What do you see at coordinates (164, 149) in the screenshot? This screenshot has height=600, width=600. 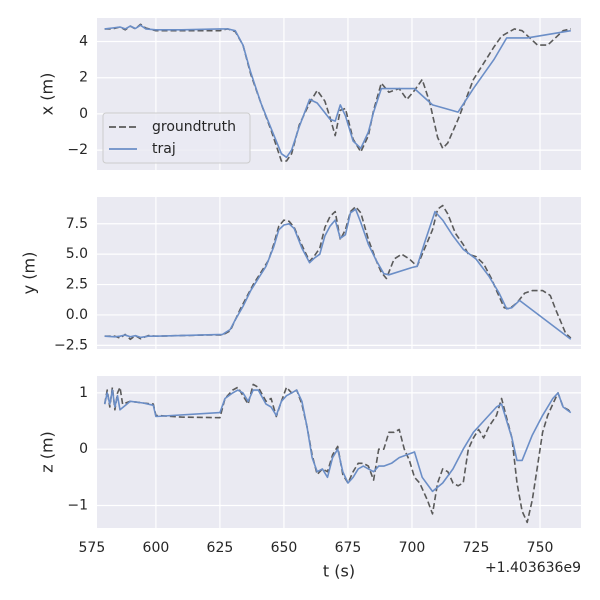 I see `legend-traj-label: traj` at bounding box center [164, 149].